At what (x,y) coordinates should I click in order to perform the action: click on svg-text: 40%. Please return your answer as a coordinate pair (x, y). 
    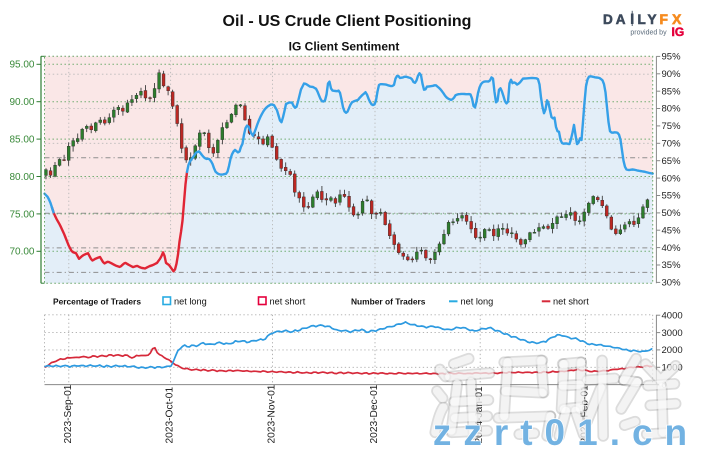
    Looking at the image, I should click on (672, 248).